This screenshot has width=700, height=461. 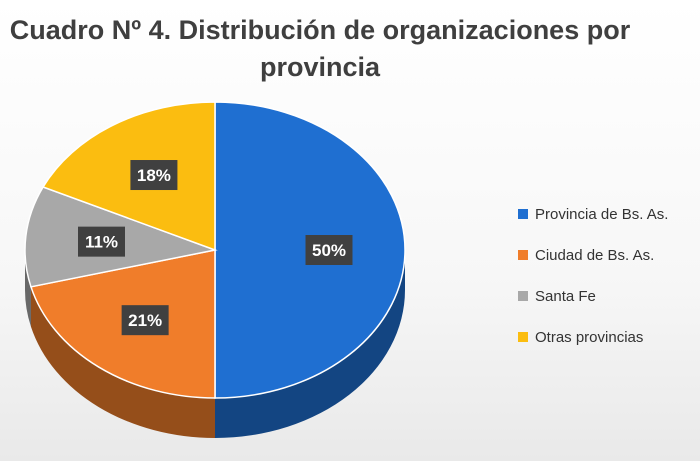 What do you see at coordinates (602, 214) in the screenshot?
I see `legend-label: Provincia de Bs. As.` at bounding box center [602, 214].